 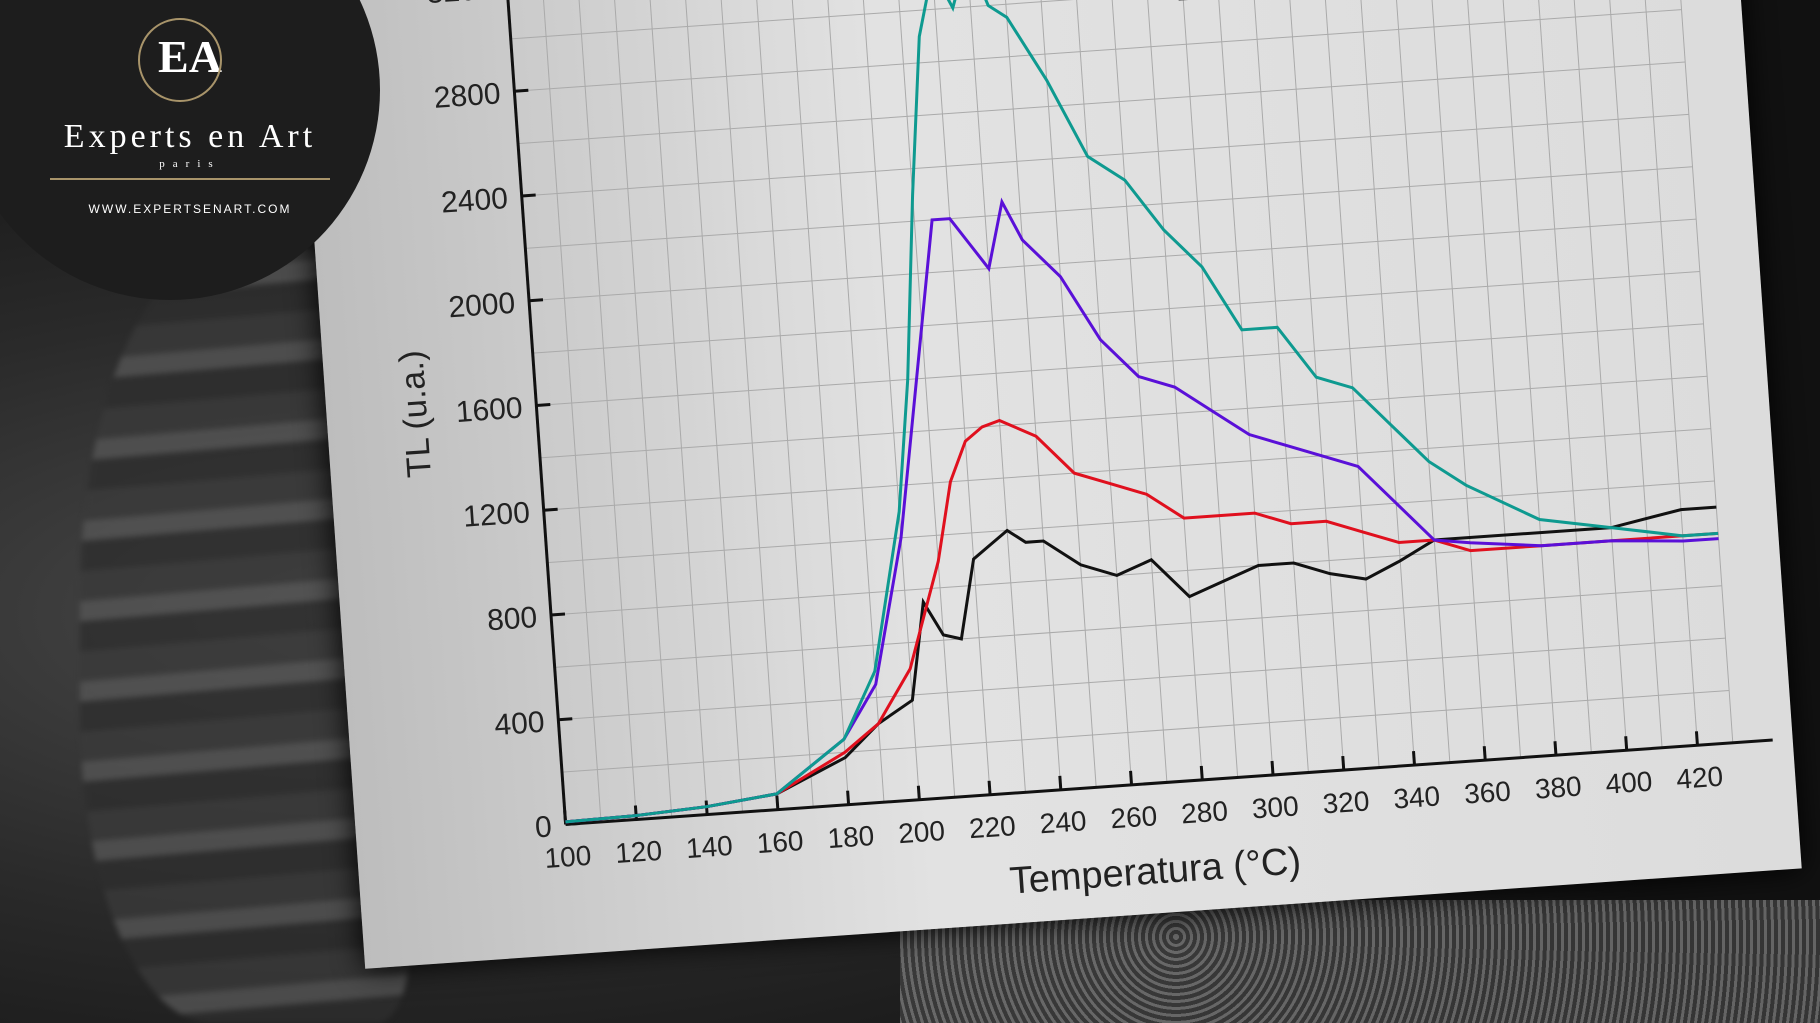 I want to click on logo-website: WWW.EXPERTSENART.COM, so click(x=190, y=209).